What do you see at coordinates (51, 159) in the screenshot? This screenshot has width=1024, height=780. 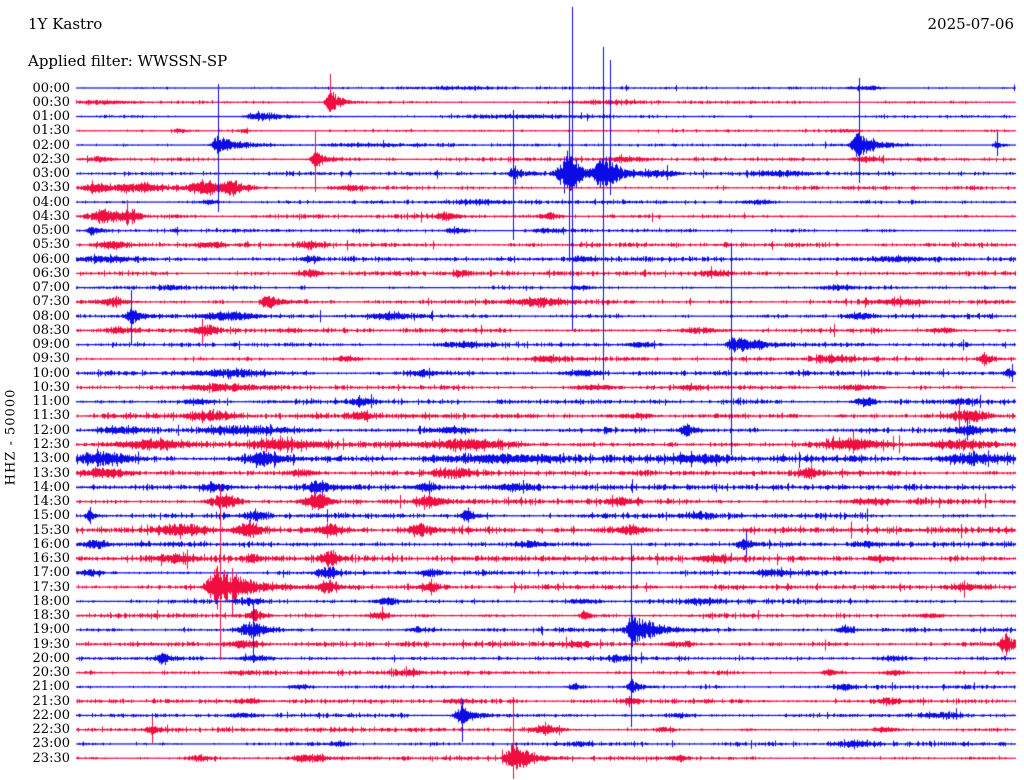 I see `time-label: 02:30` at bounding box center [51, 159].